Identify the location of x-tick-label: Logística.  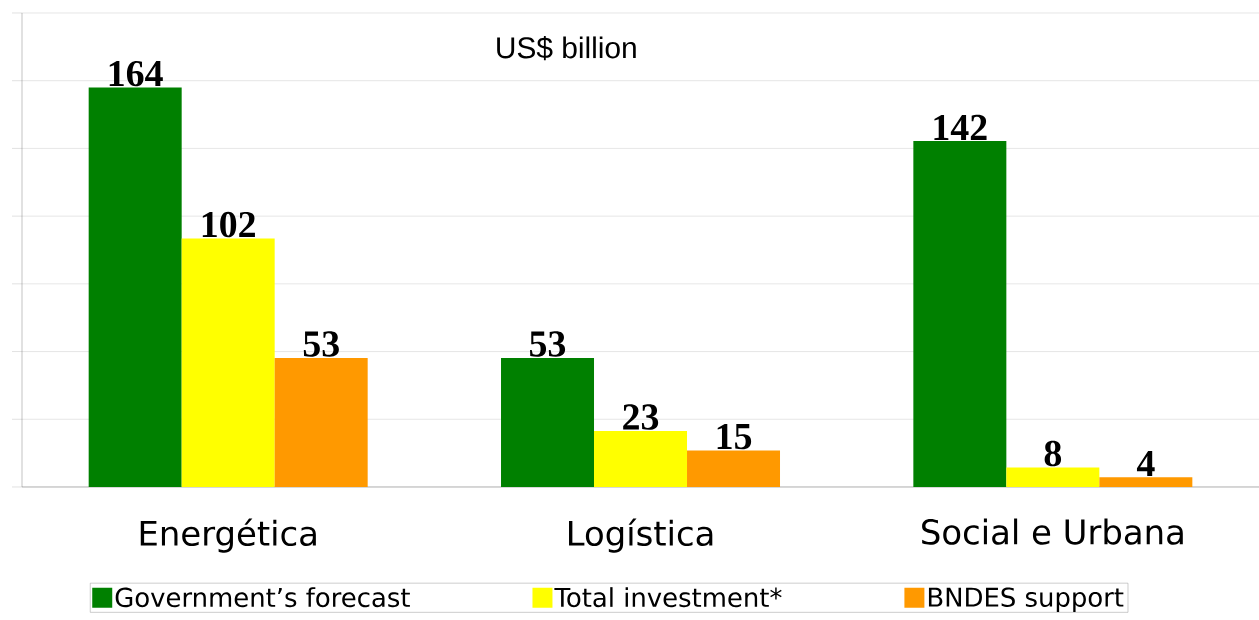
(641, 535).